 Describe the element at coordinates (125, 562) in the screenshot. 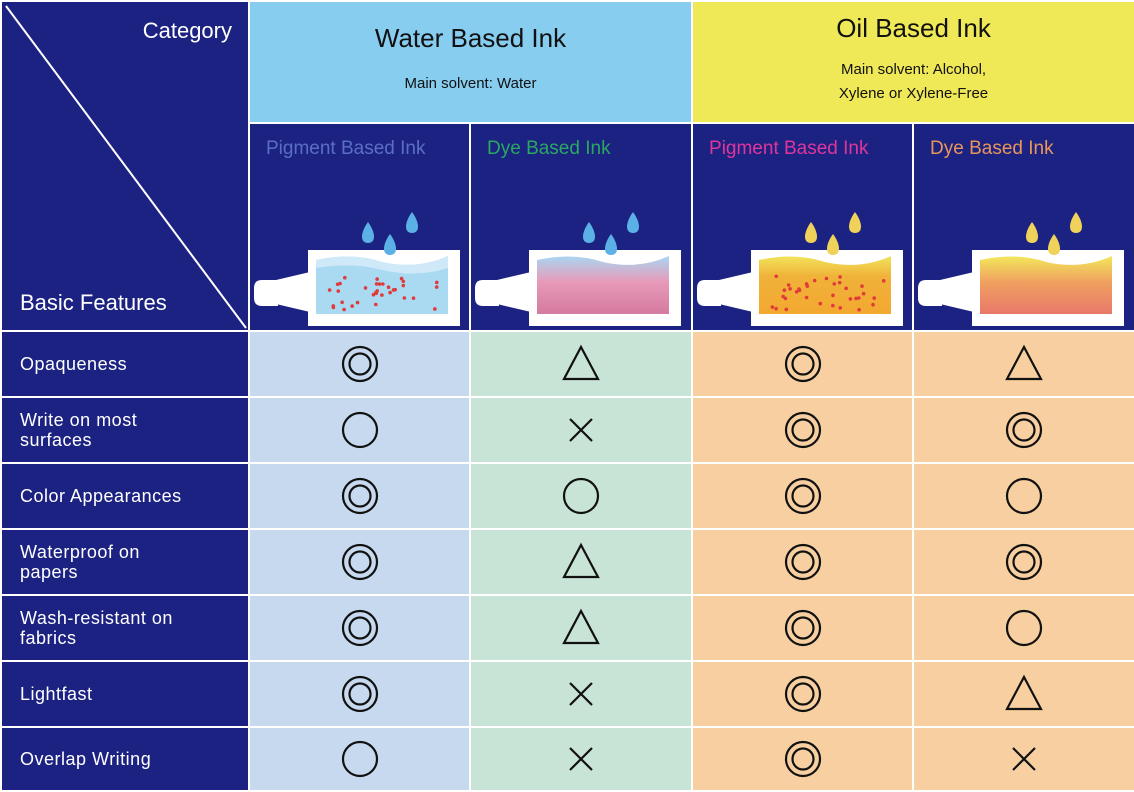

I see `feature-label: Waterproof on papers` at that location.